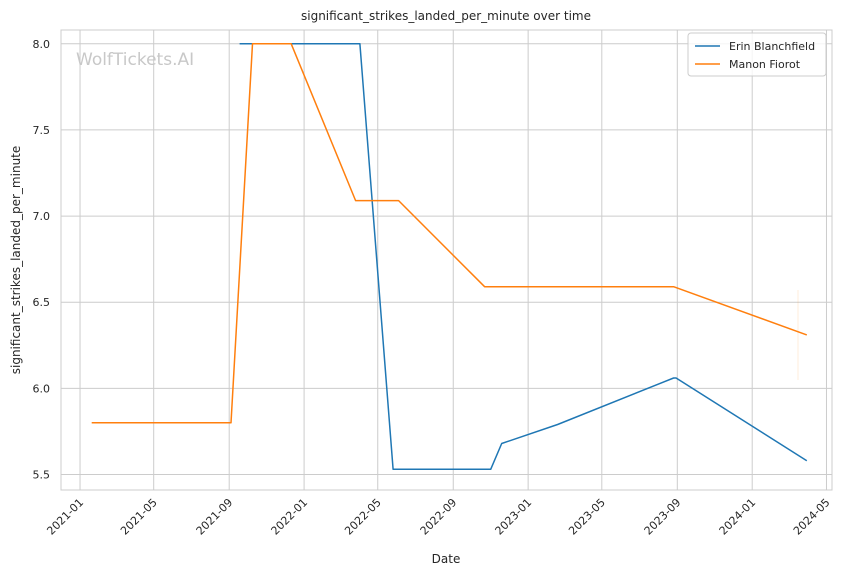 The image size is (852, 575). What do you see at coordinates (765, 64) in the screenshot?
I see `legend-label-manon-fiorot: Manon Fiorot` at bounding box center [765, 64].